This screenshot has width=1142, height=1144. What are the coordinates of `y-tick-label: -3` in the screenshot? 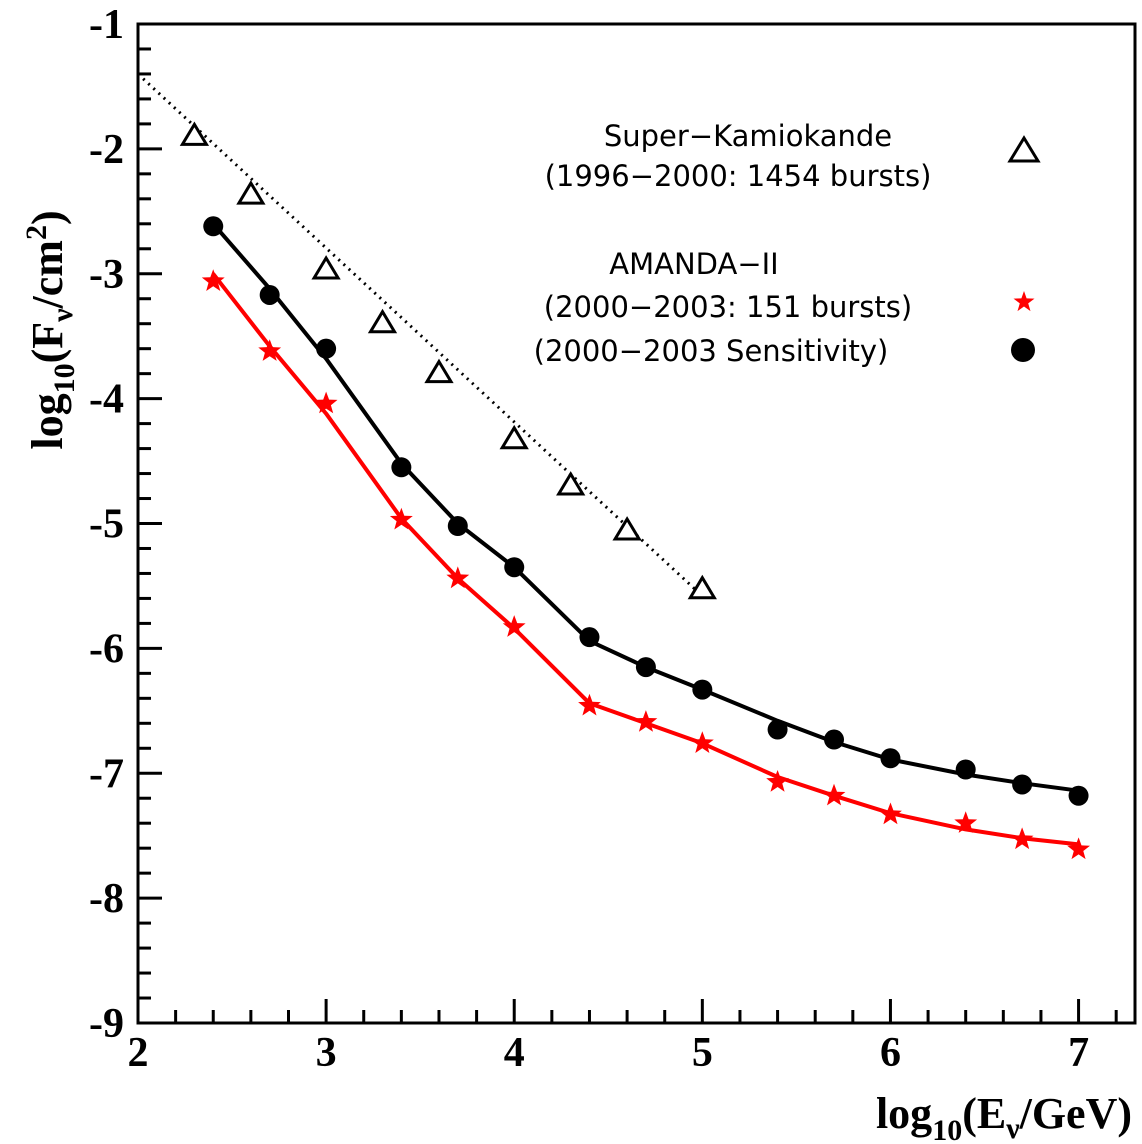 It's located at (106, 275).